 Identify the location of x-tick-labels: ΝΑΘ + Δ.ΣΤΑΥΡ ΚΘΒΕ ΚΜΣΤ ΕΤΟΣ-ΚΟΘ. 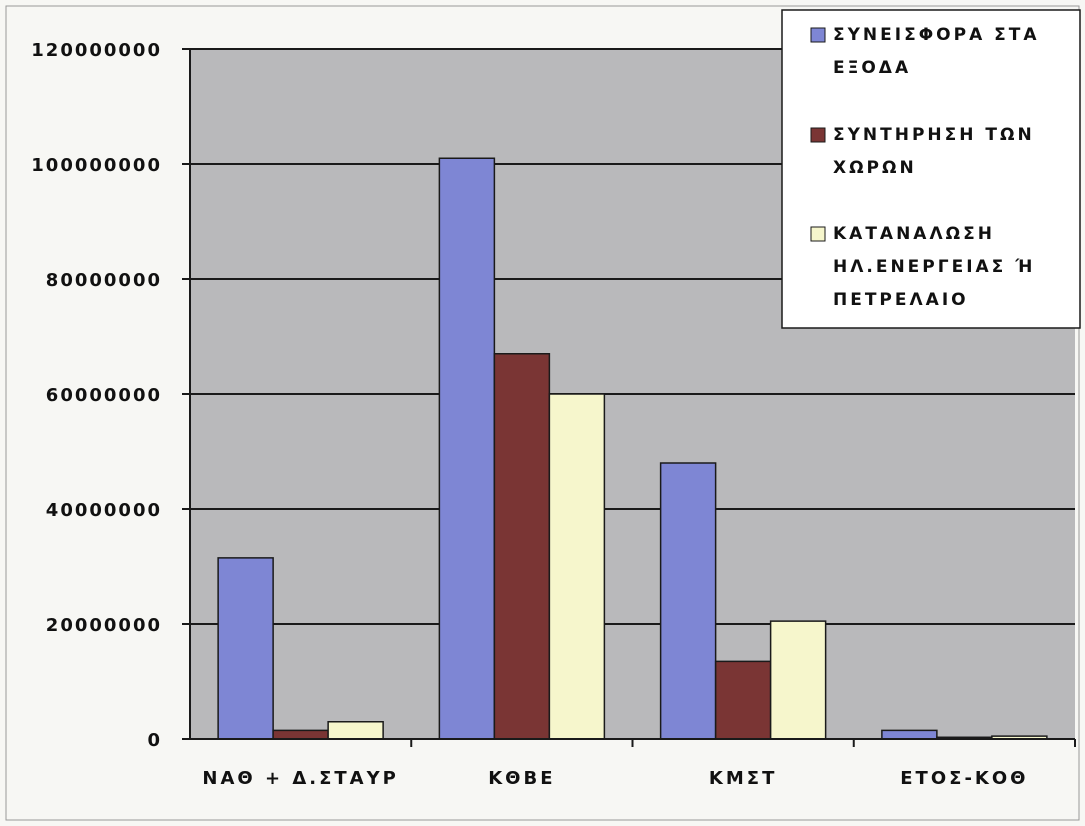
(615, 778).